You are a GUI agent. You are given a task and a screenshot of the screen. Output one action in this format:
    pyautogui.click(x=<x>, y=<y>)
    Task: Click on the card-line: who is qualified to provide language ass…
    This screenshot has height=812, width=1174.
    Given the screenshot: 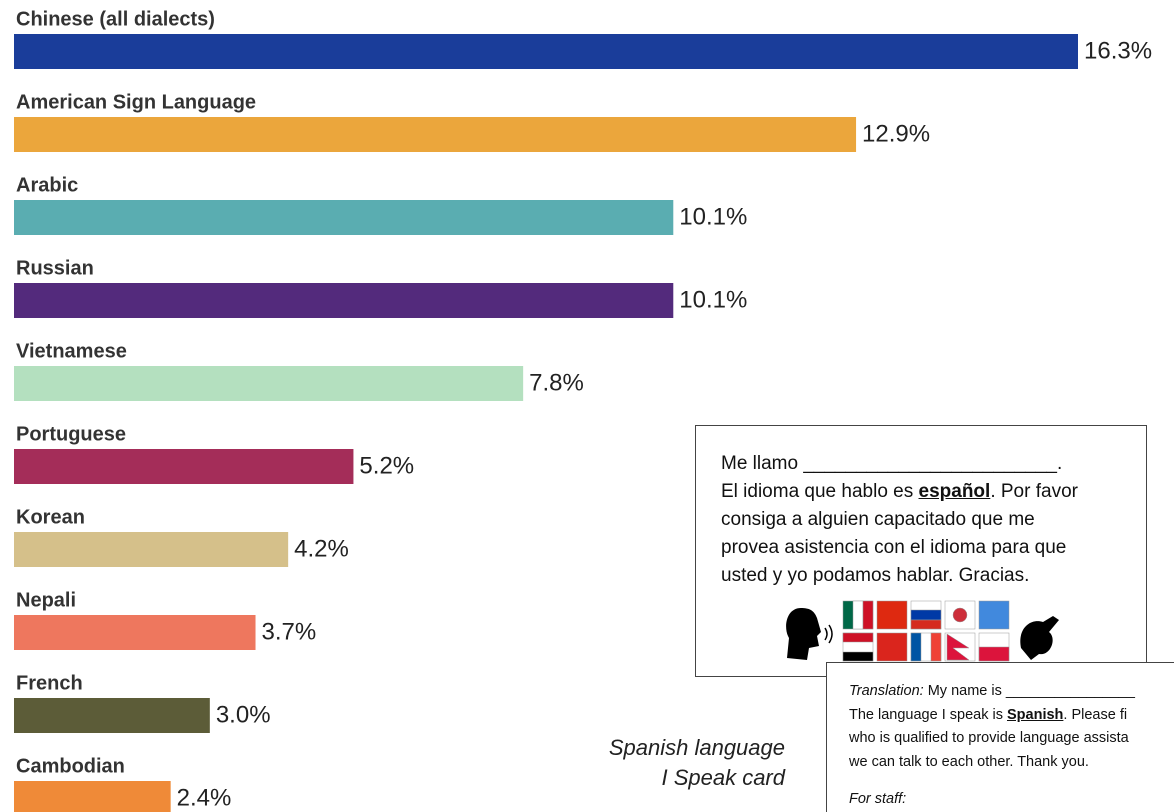 What is the action you would take?
    pyautogui.click(x=989, y=738)
    